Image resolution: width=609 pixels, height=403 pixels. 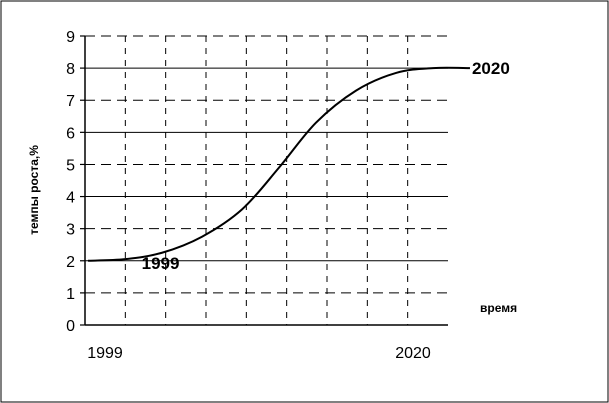 I want to click on x-tick-labels: 1999 2020, so click(x=259, y=353).